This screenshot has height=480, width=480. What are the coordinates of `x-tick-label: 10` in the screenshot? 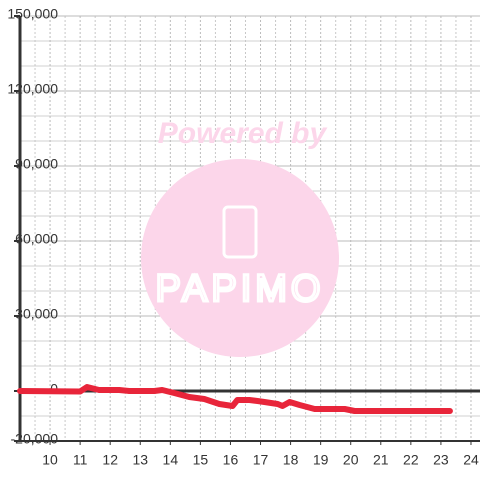 It's located at (50, 460).